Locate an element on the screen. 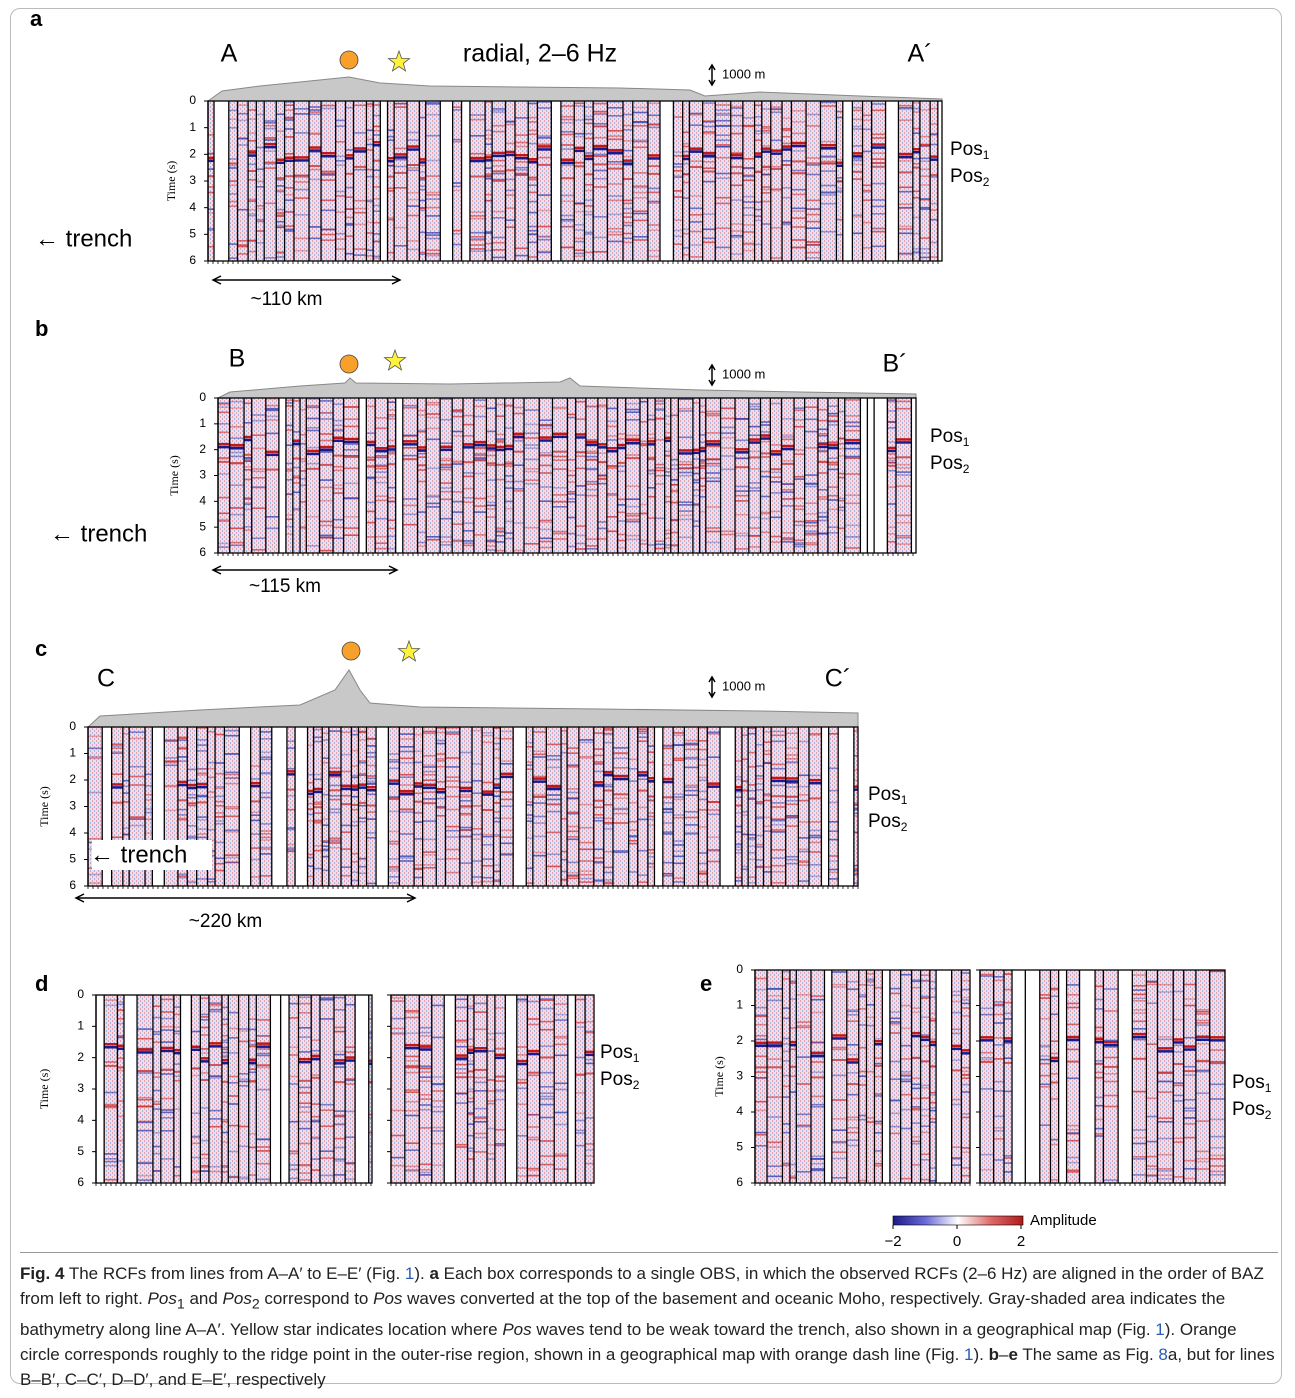  y-tick-label: 3 is located at coordinates (72, 806).